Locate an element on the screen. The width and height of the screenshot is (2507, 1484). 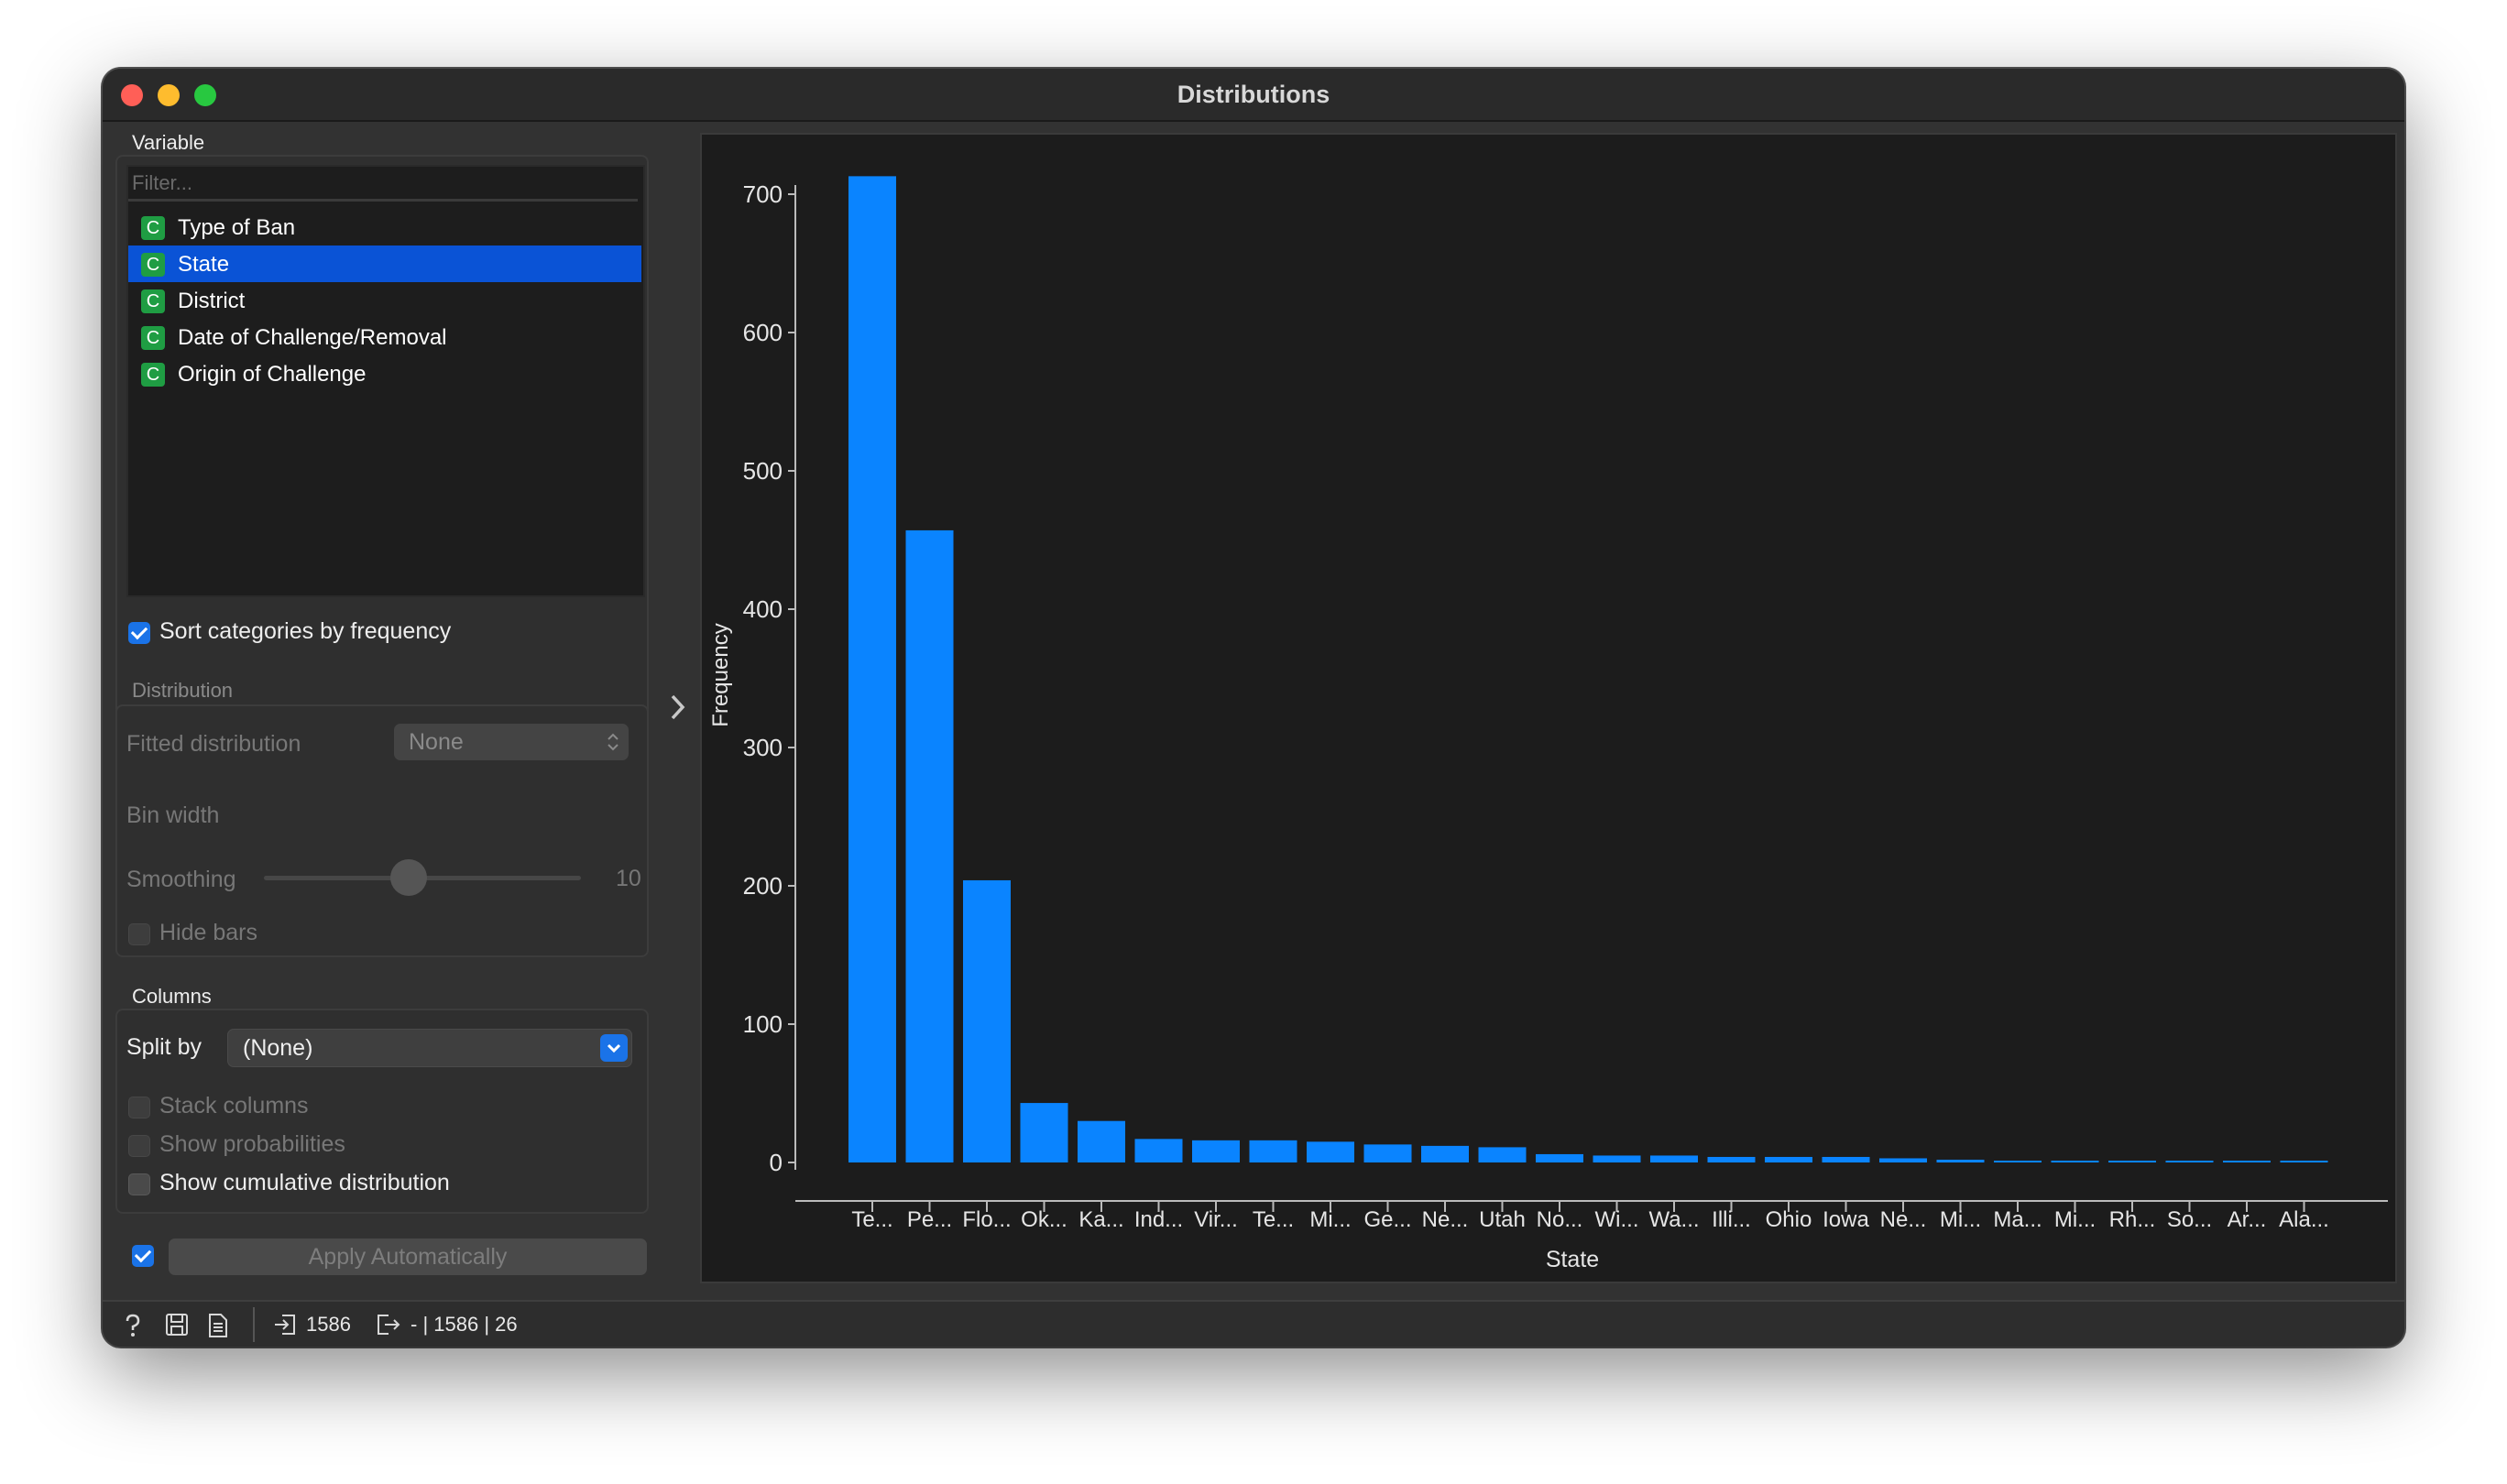
y-tick-label: 700 is located at coordinates (763, 194).